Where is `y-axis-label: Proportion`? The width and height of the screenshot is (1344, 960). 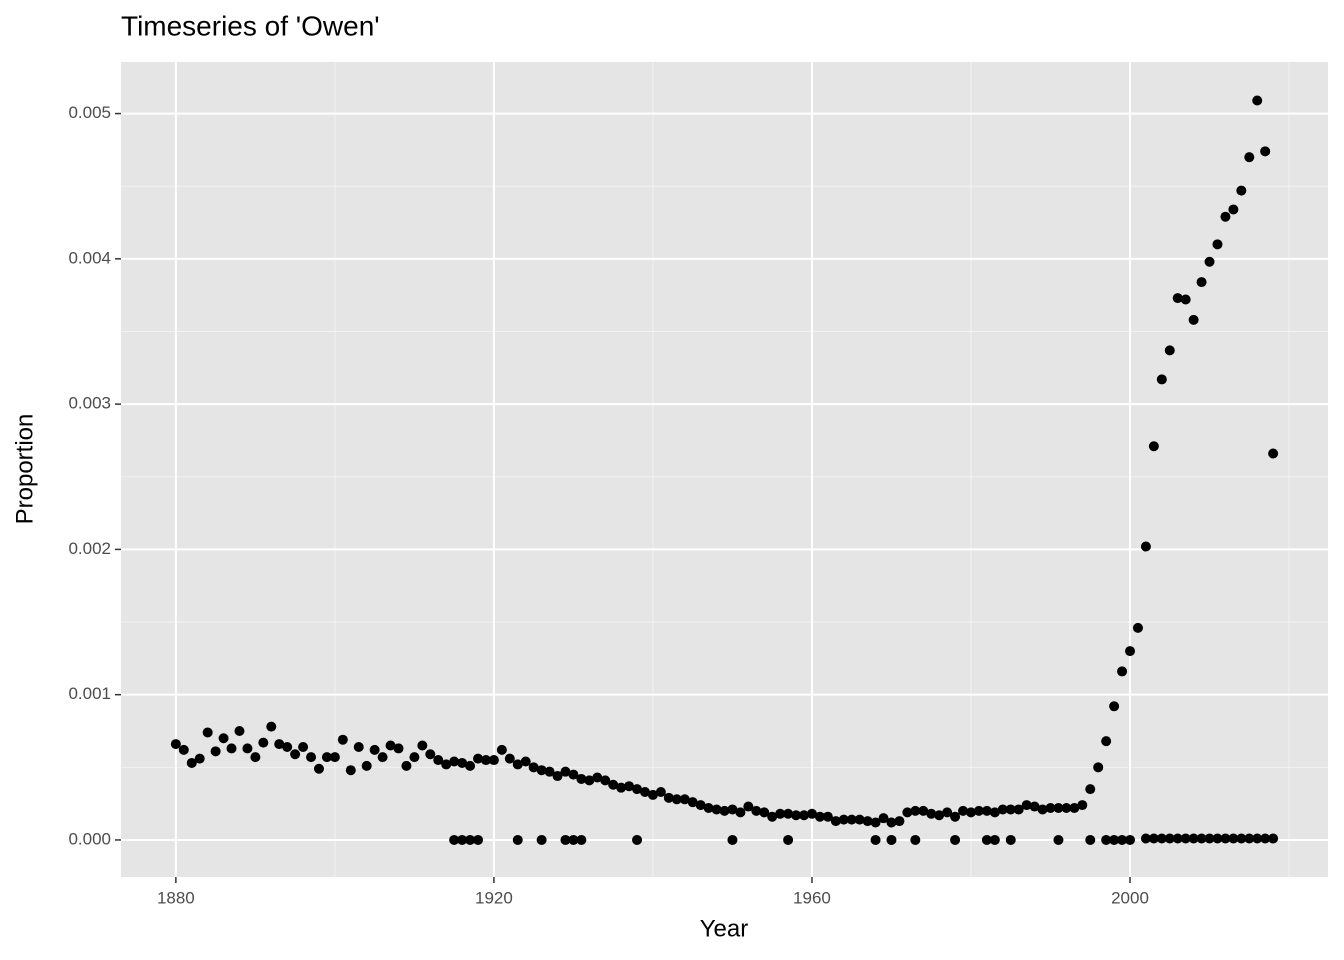
y-axis-label: Proportion is located at coordinates (24, 469).